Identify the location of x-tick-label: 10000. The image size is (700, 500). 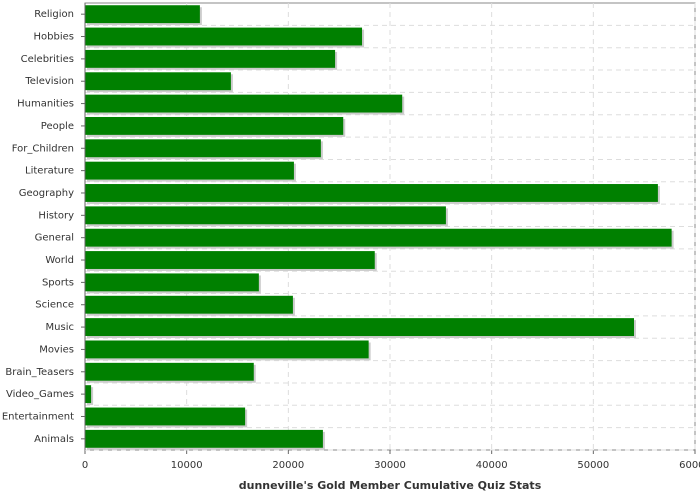
(187, 465).